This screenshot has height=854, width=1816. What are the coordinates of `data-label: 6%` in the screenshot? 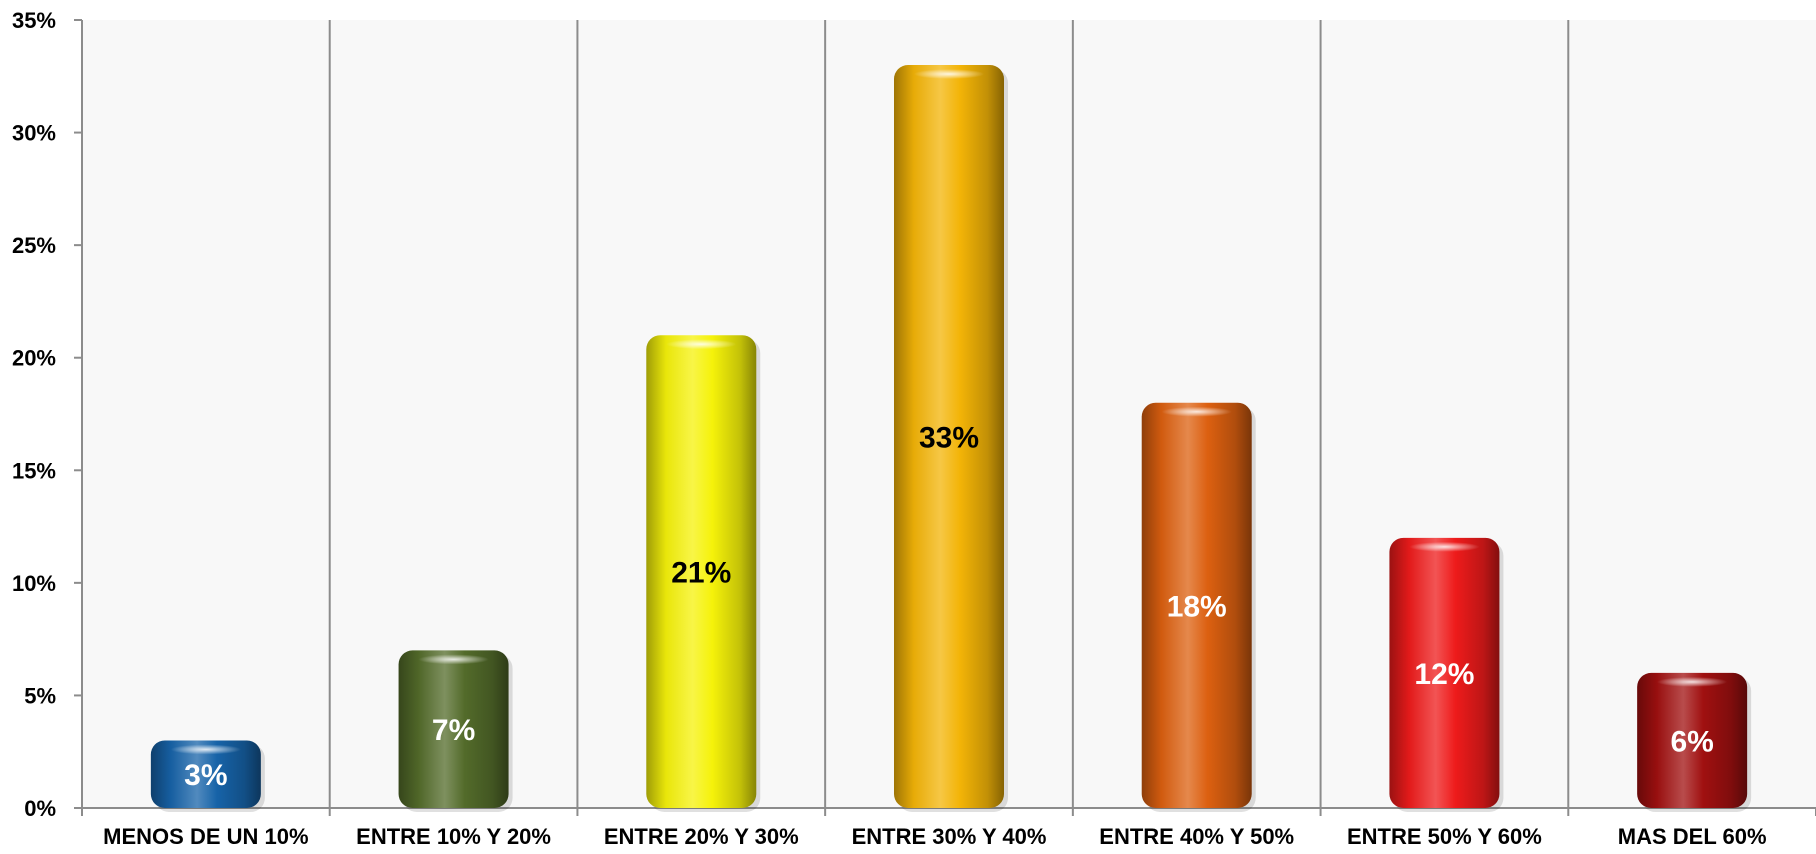 It's located at (1691, 741).